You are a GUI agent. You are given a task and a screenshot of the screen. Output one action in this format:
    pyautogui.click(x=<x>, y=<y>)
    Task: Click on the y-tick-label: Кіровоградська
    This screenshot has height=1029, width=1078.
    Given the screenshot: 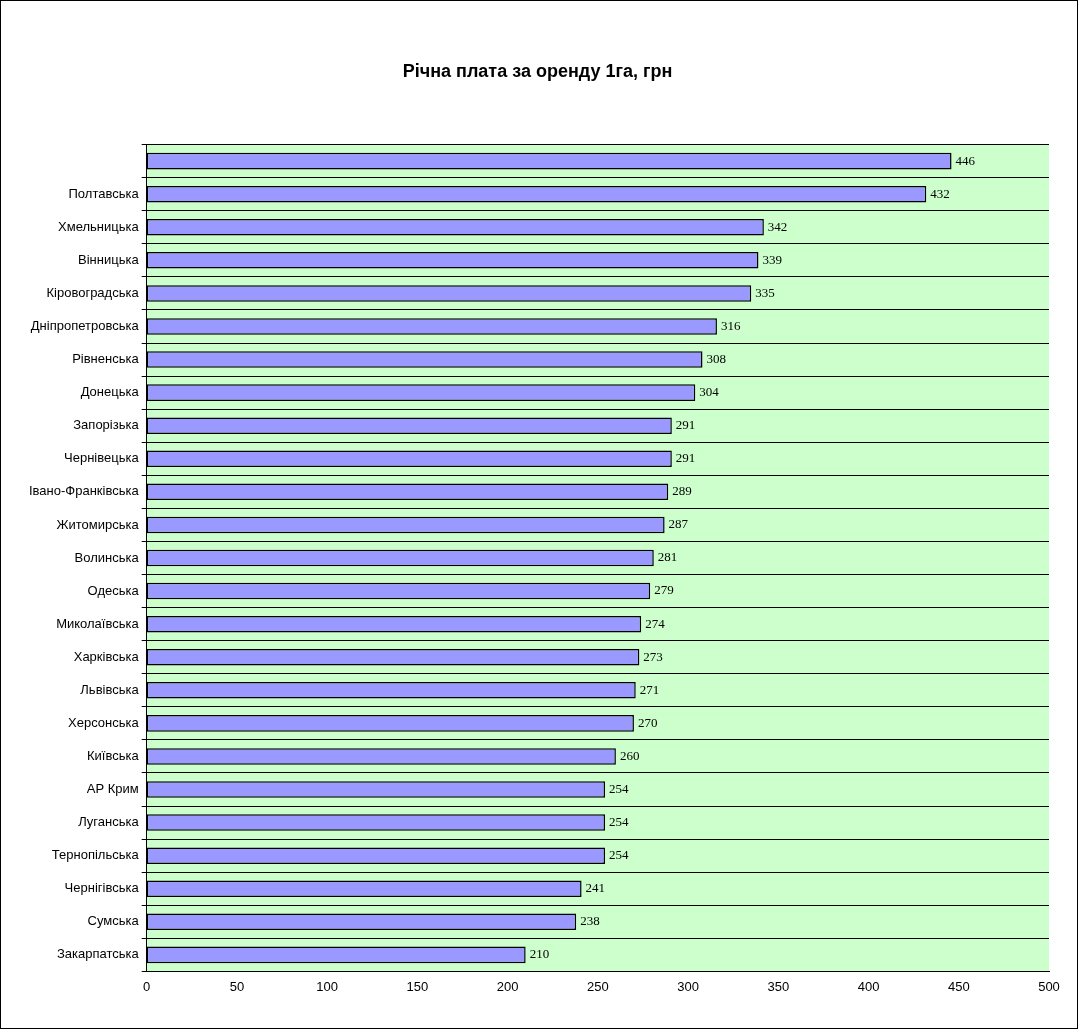 What is the action you would take?
    pyautogui.click(x=93, y=292)
    